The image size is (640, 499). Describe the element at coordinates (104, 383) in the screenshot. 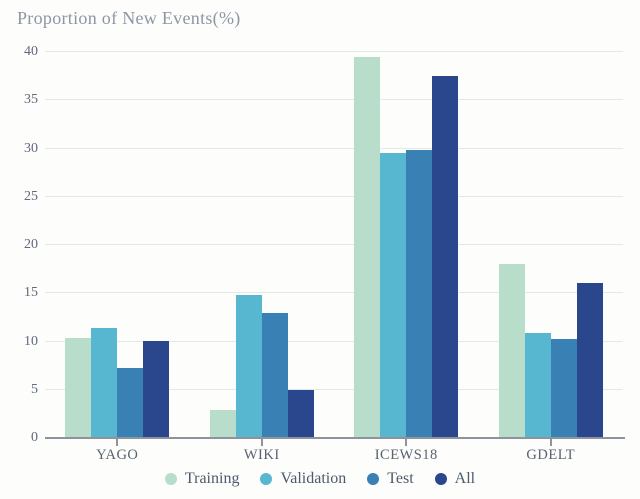

I see `bar-validation-yago` at that location.